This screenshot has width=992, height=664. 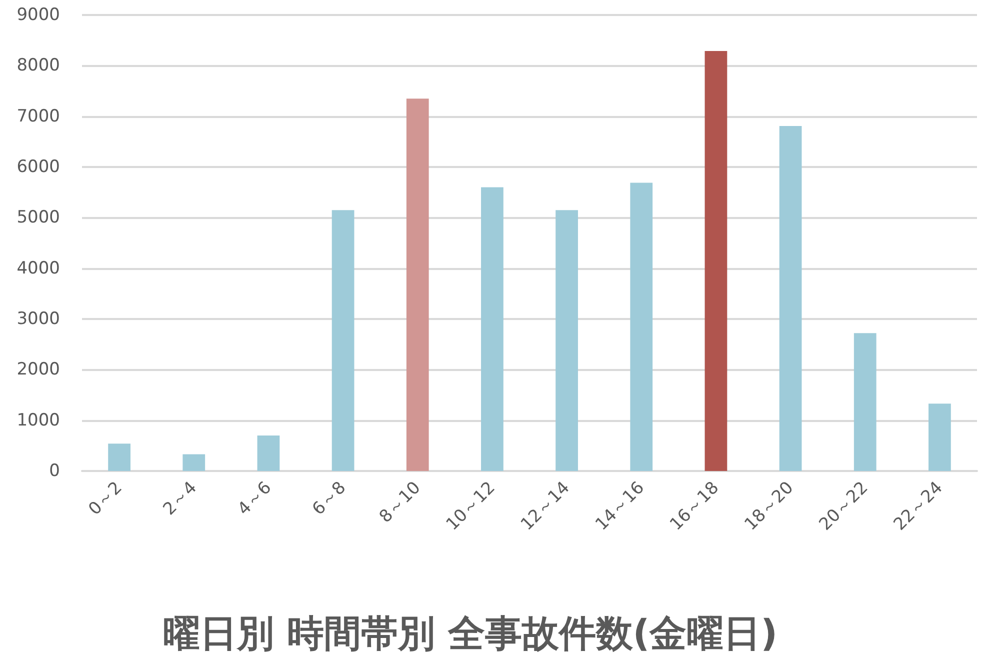 I want to click on x-tick-label: 20～22, so click(x=843, y=506).